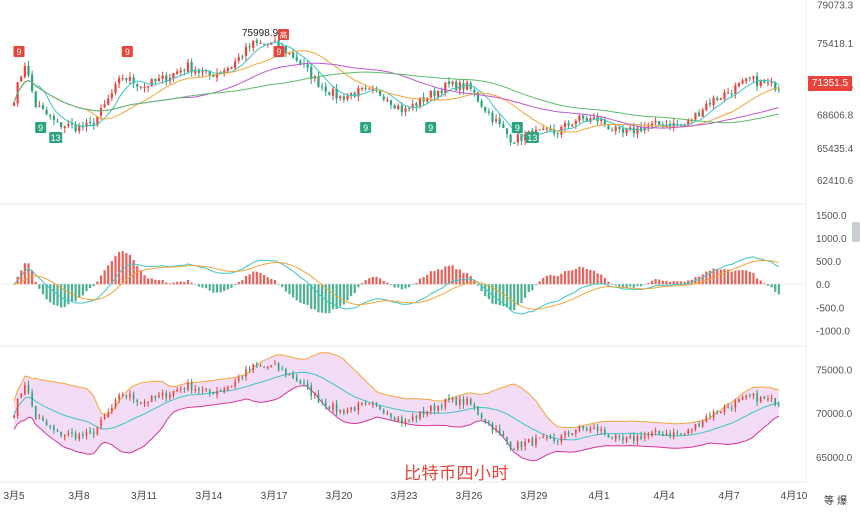  Describe the element at coordinates (283, 34) in the screenshot. I see `high-marker-box` at that location.